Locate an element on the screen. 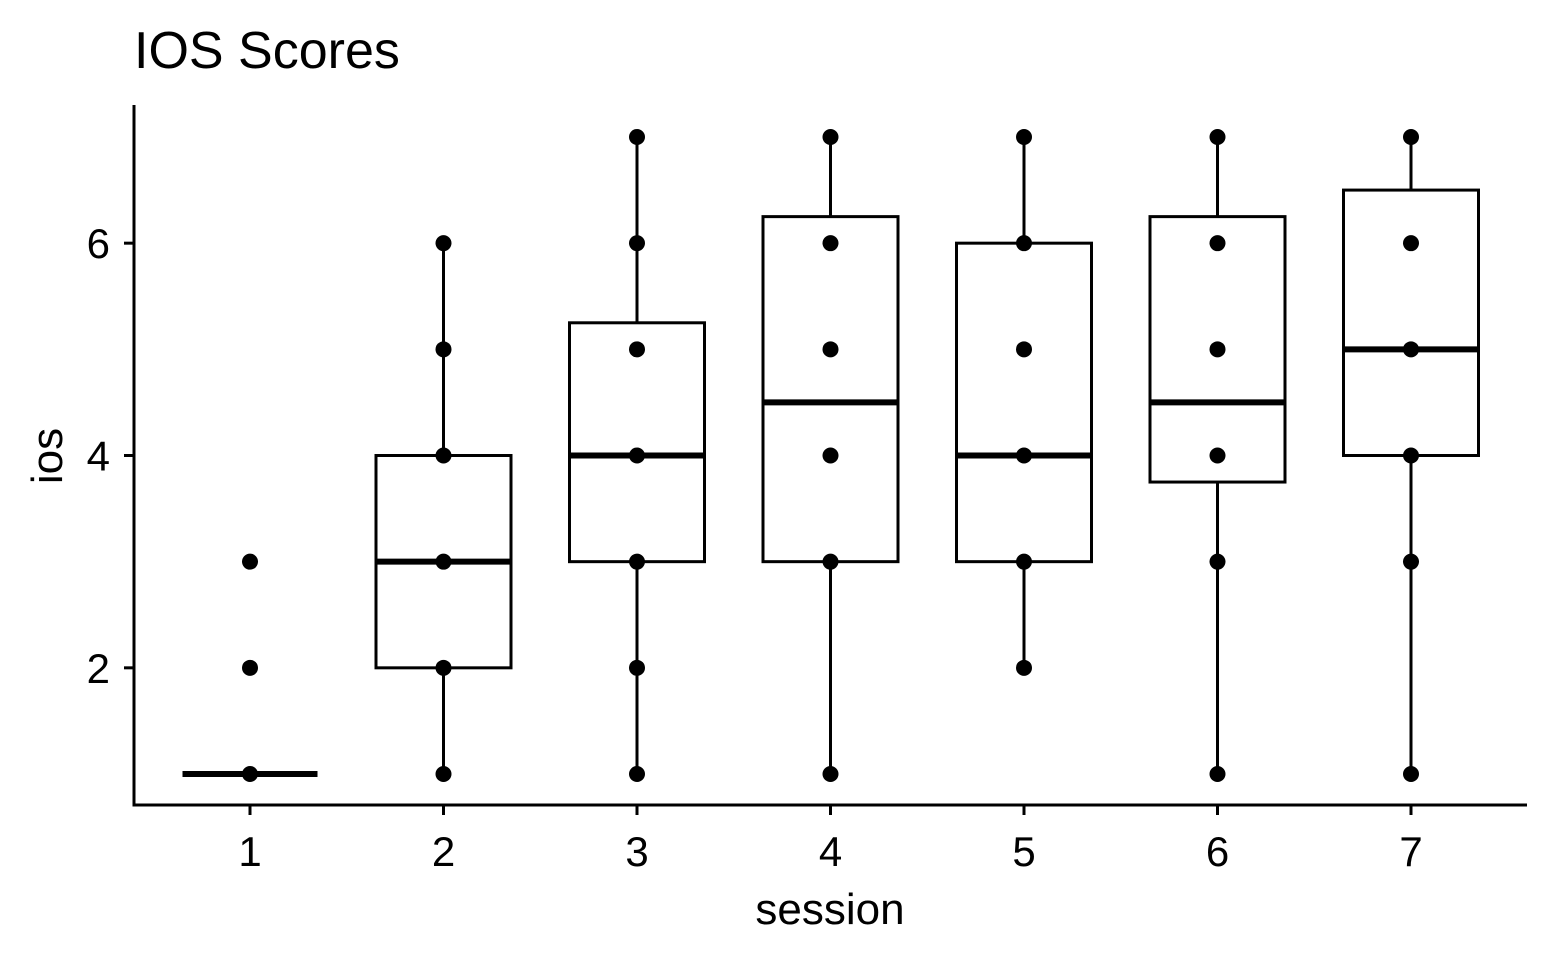 The image size is (1553, 959). x-tick-label: 3 is located at coordinates (636, 851).